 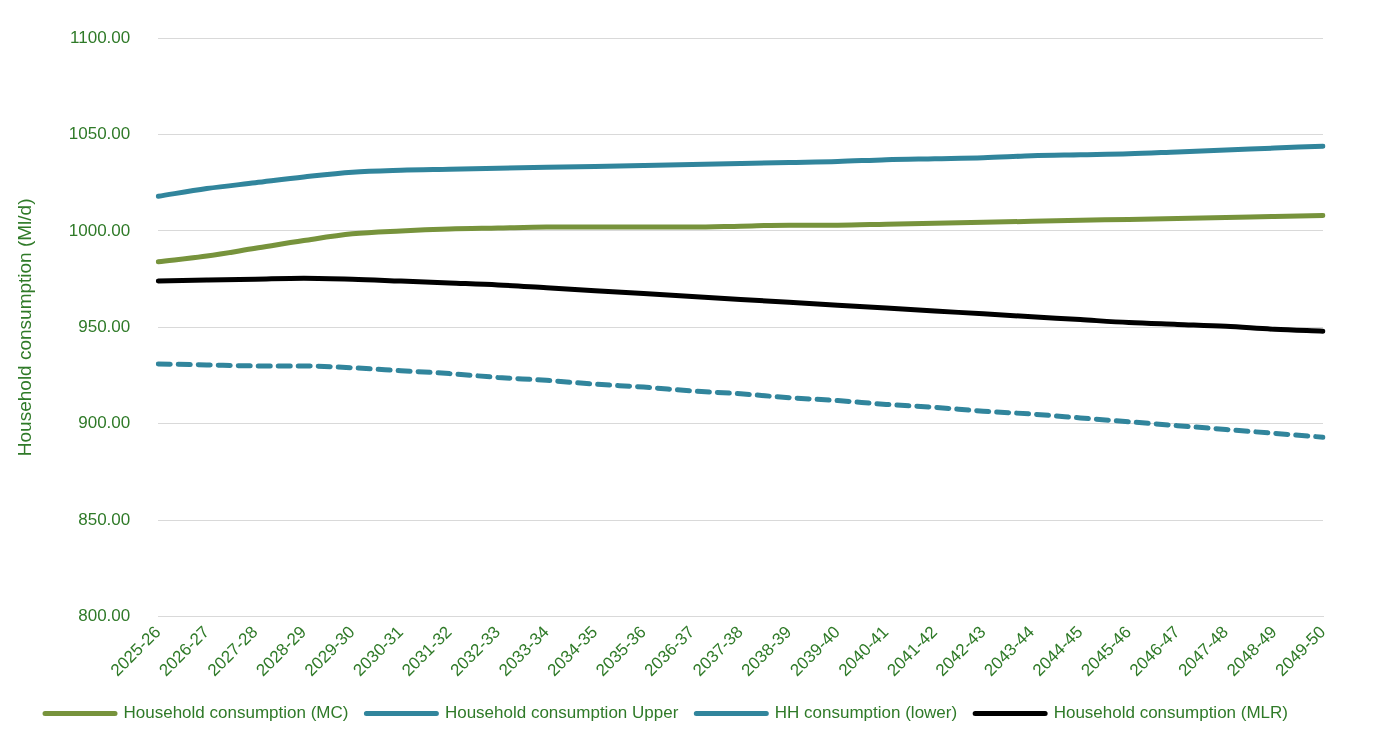 What do you see at coordinates (1170, 713) in the screenshot?
I see `legend-label: Household consumption (MLR)` at bounding box center [1170, 713].